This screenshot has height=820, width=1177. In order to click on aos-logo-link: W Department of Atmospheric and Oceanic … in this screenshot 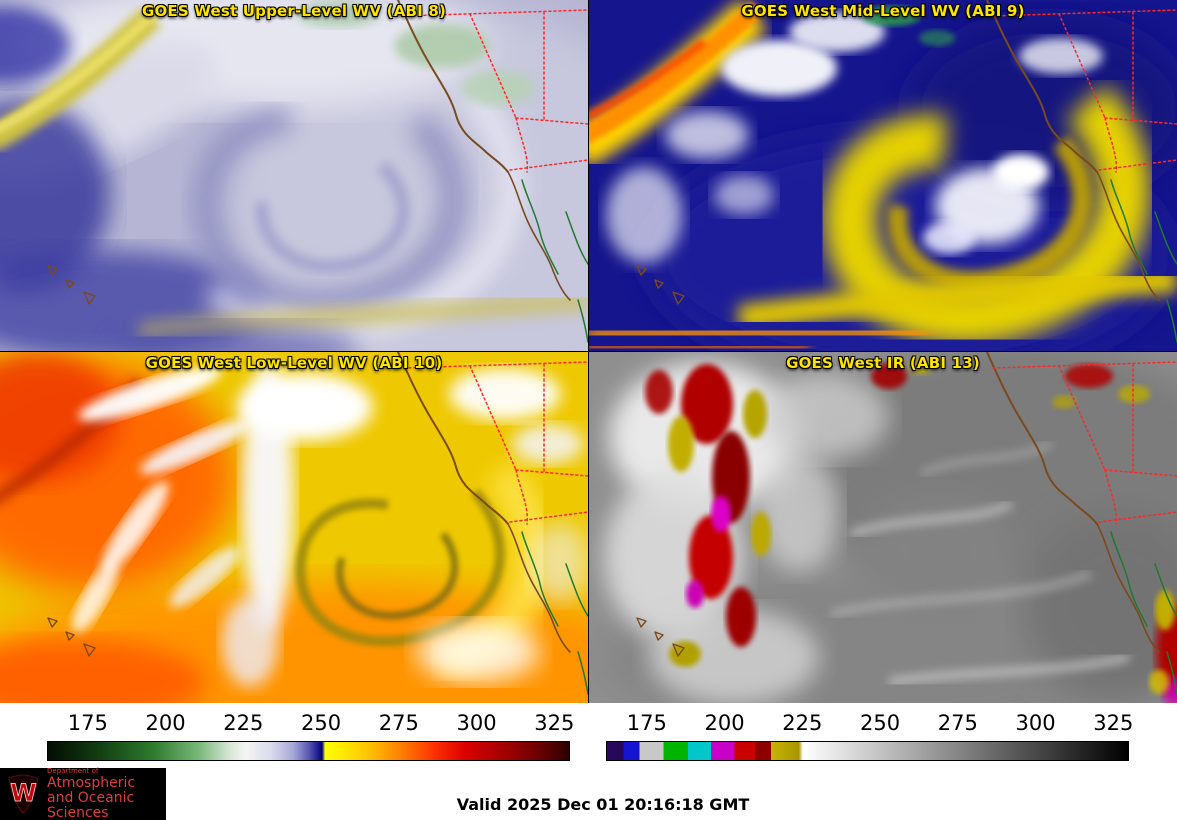, I will do `click(83, 793)`.